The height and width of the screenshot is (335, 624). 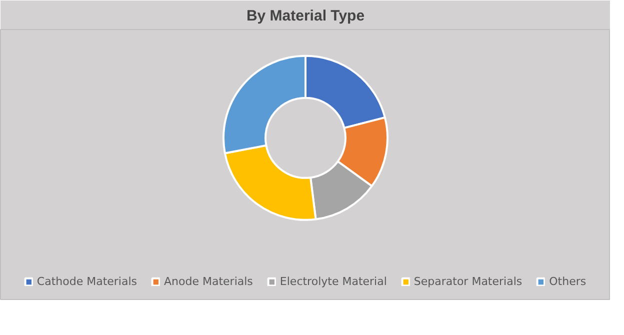 What do you see at coordinates (87, 281) in the screenshot?
I see `legend-label: Cathode Materials` at bounding box center [87, 281].